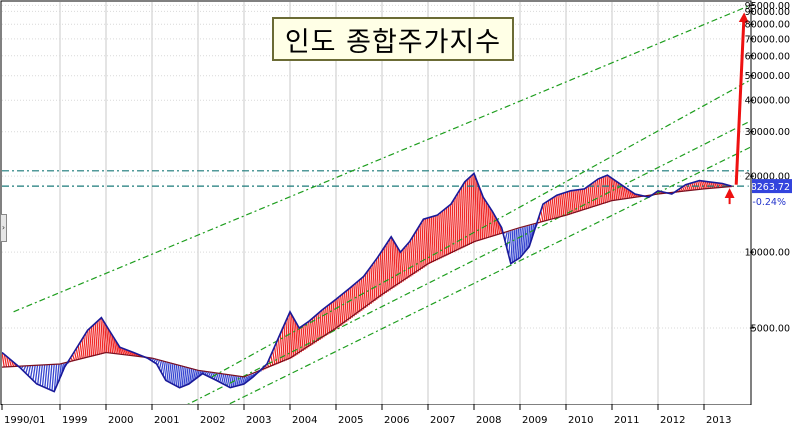 This screenshot has width=793, height=434. Describe the element at coordinates (120, 420) in the screenshot. I see `x-tick-label: 2000` at that location.